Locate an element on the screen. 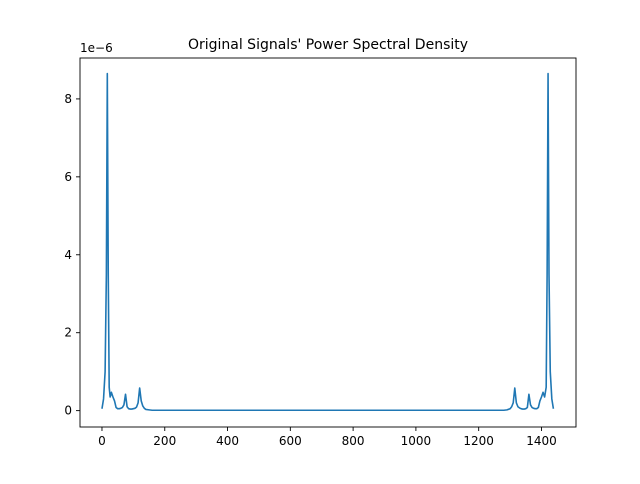 This screenshot has width=640, height=484. x-tick-label: 800 is located at coordinates (353, 441).